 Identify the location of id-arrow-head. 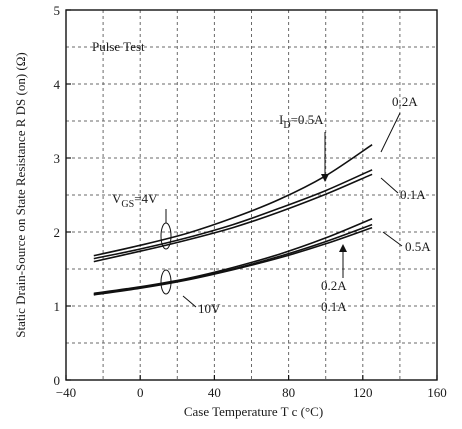
(325, 178).